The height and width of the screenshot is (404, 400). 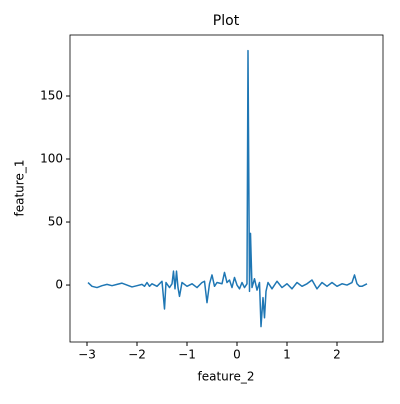 What do you see at coordinates (20, 188) in the screenshot?
I see `y-axis-label: feature_1` at bounding box center [20, 188].